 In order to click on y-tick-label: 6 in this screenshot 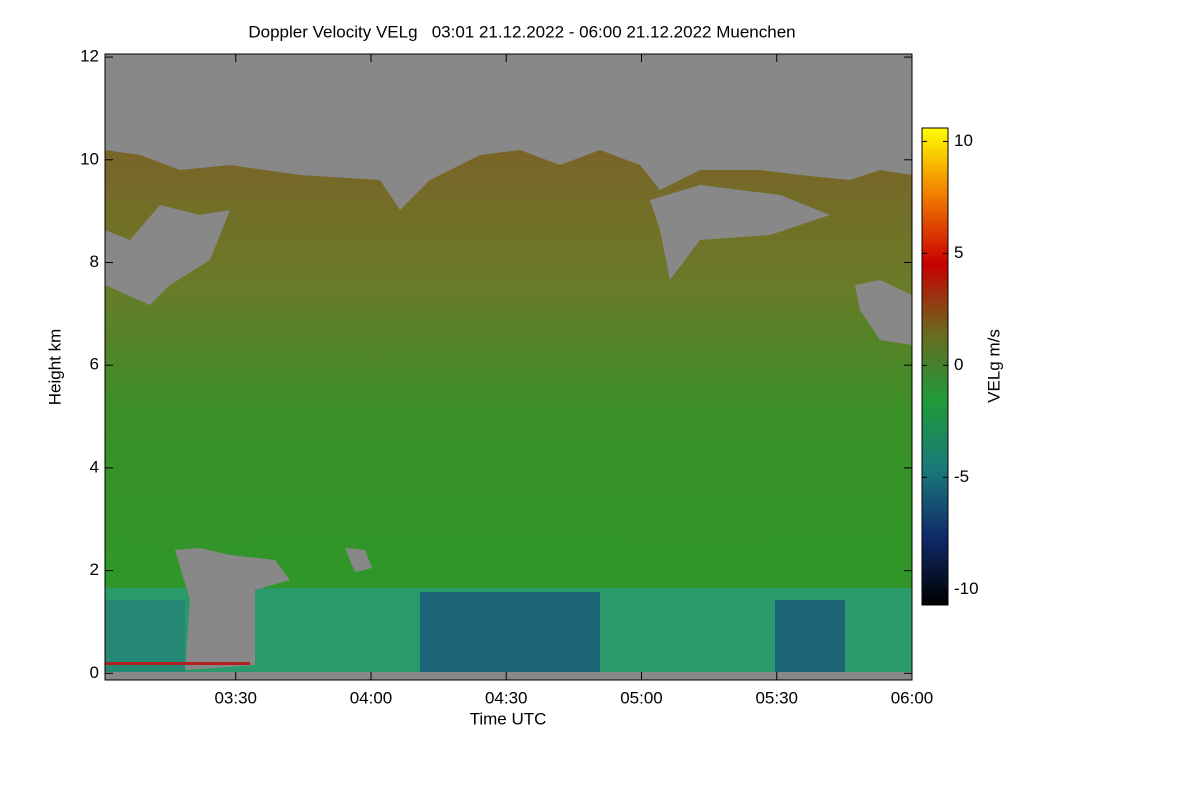, I will do `click(94, 364)`.